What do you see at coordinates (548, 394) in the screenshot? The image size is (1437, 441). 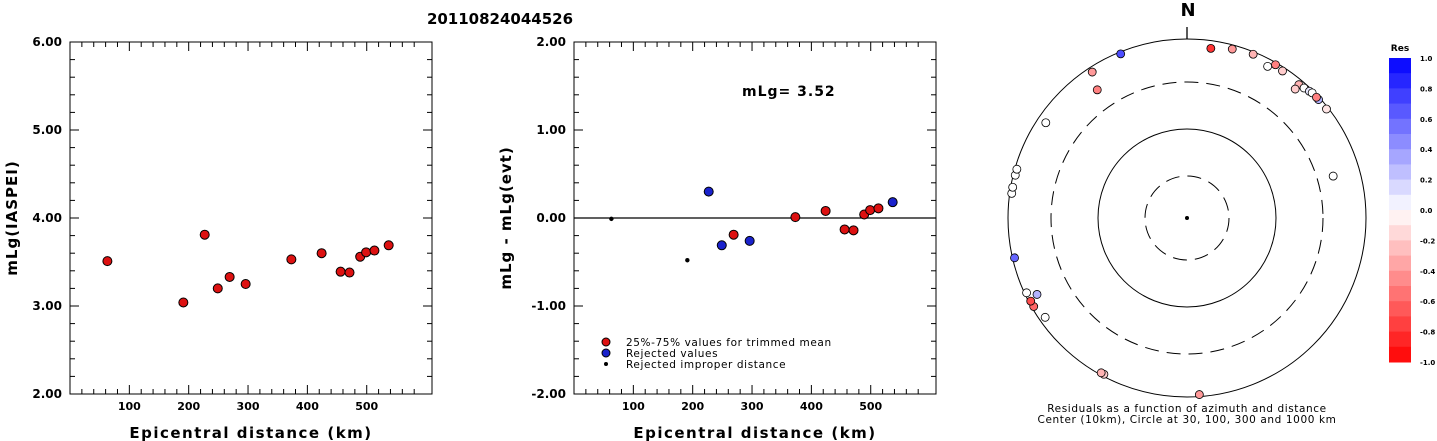 I see `y-tick-label: -2.00` at bounding box center [548, 394].